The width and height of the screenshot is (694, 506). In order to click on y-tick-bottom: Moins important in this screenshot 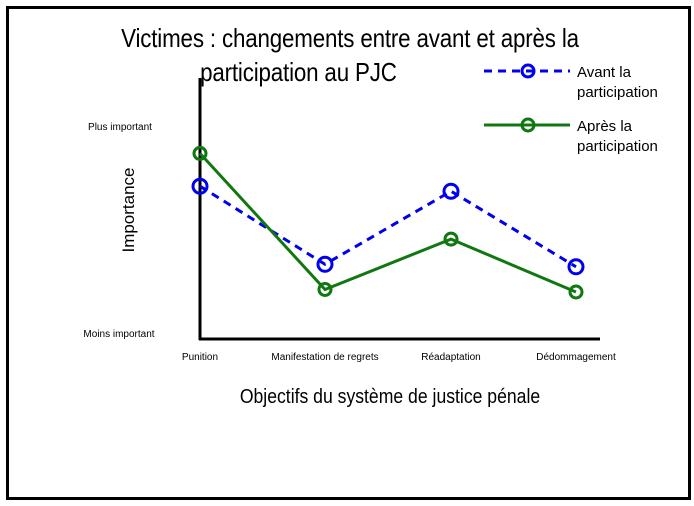, I will do `click(118, 334)`.